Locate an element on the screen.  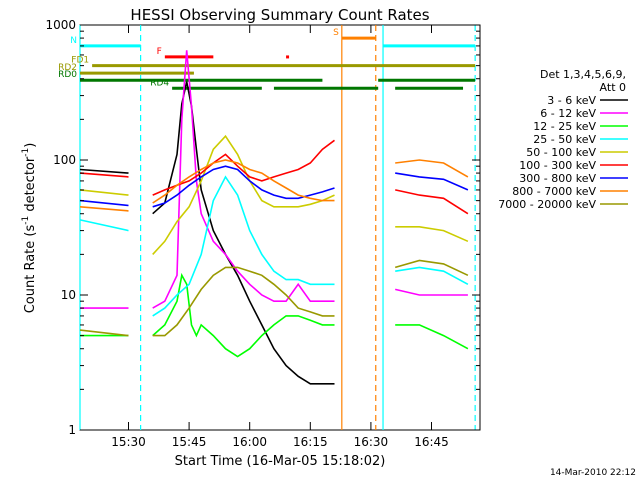
chart-title: HESSI Observing Summary Count Rates is located at coordinates (279, 15).